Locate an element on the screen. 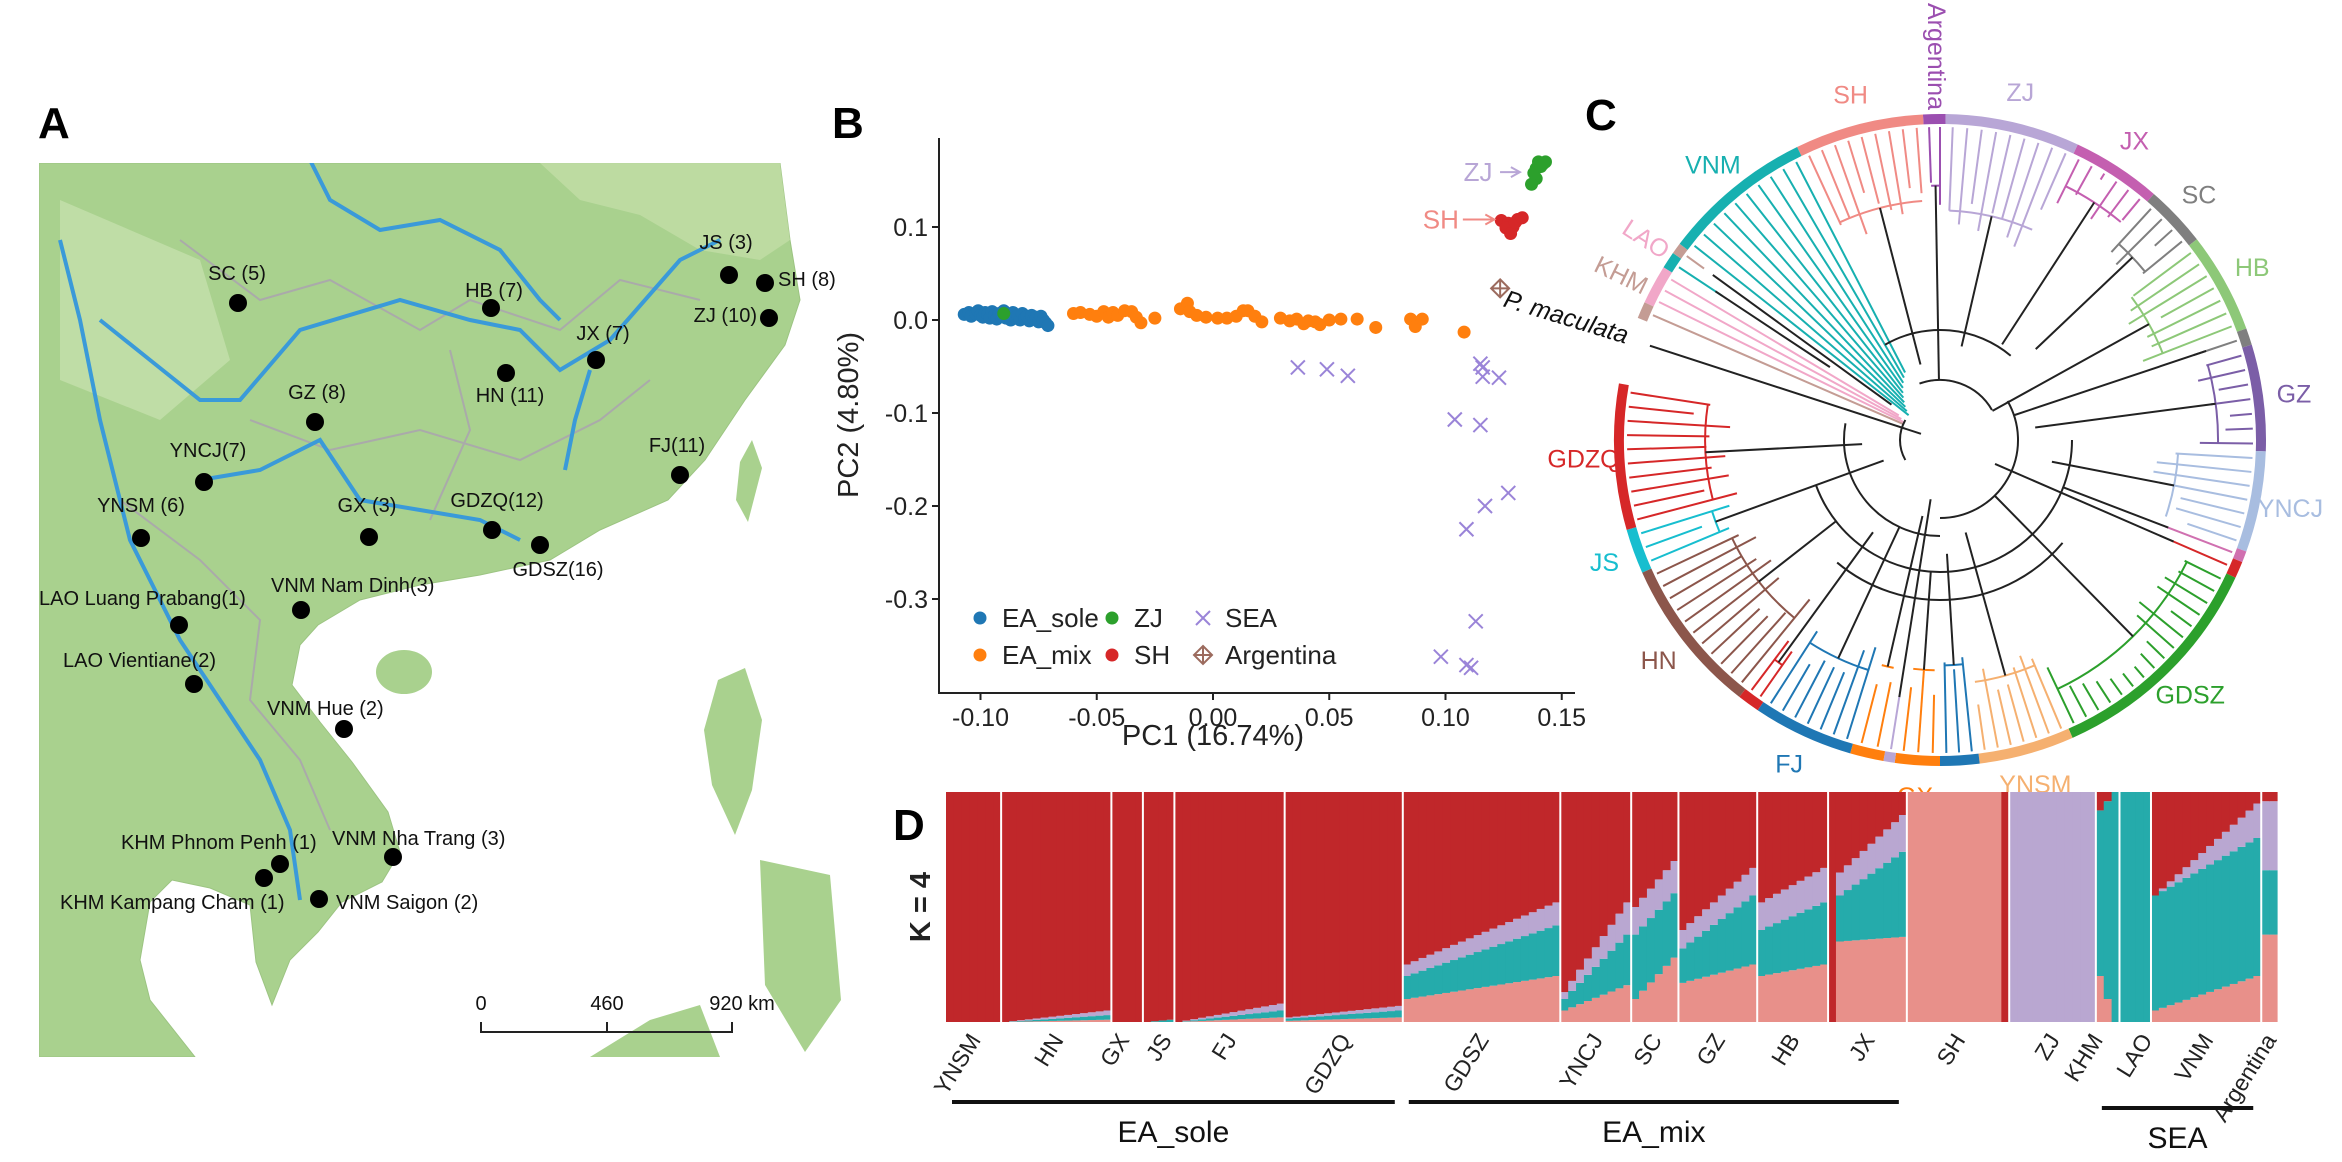  clade-label: FJ is located at coordinates (1789, 765).